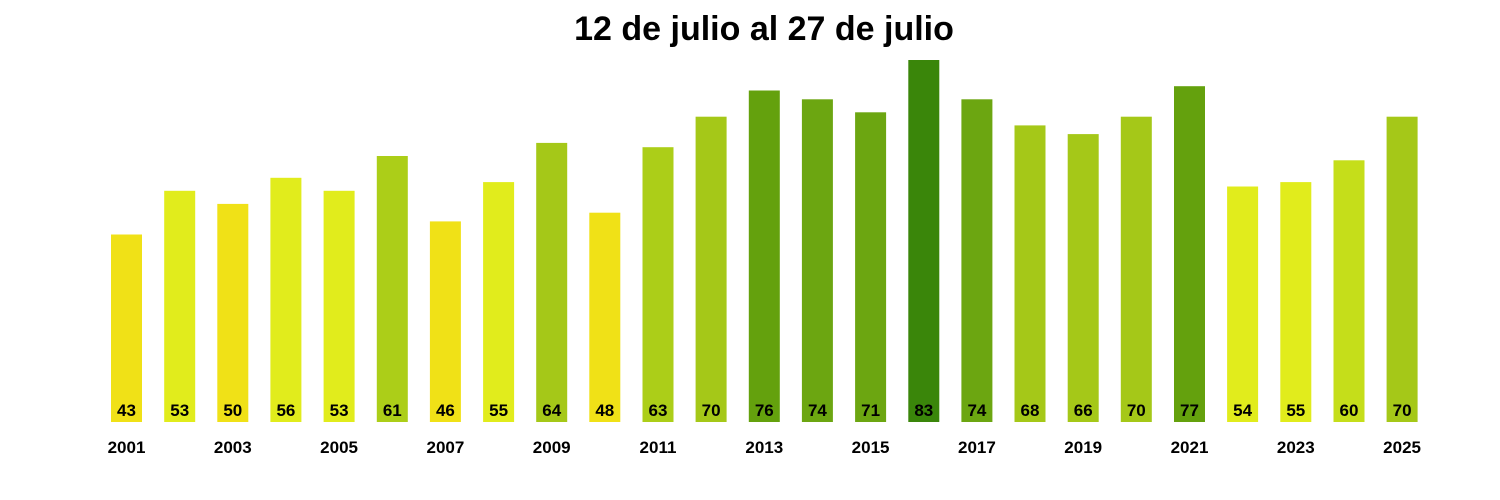  Describe the element at coordinates (126, 410) in the screenshot. I see `value-label-2001: 43` at that location.